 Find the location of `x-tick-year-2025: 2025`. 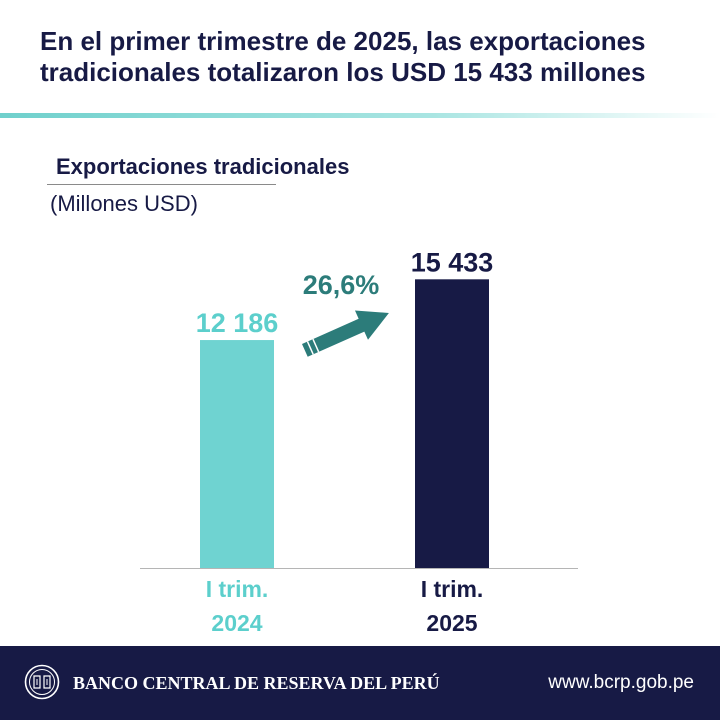

x-tick-year-2025: 2025 is located at coordinates (451, 623).